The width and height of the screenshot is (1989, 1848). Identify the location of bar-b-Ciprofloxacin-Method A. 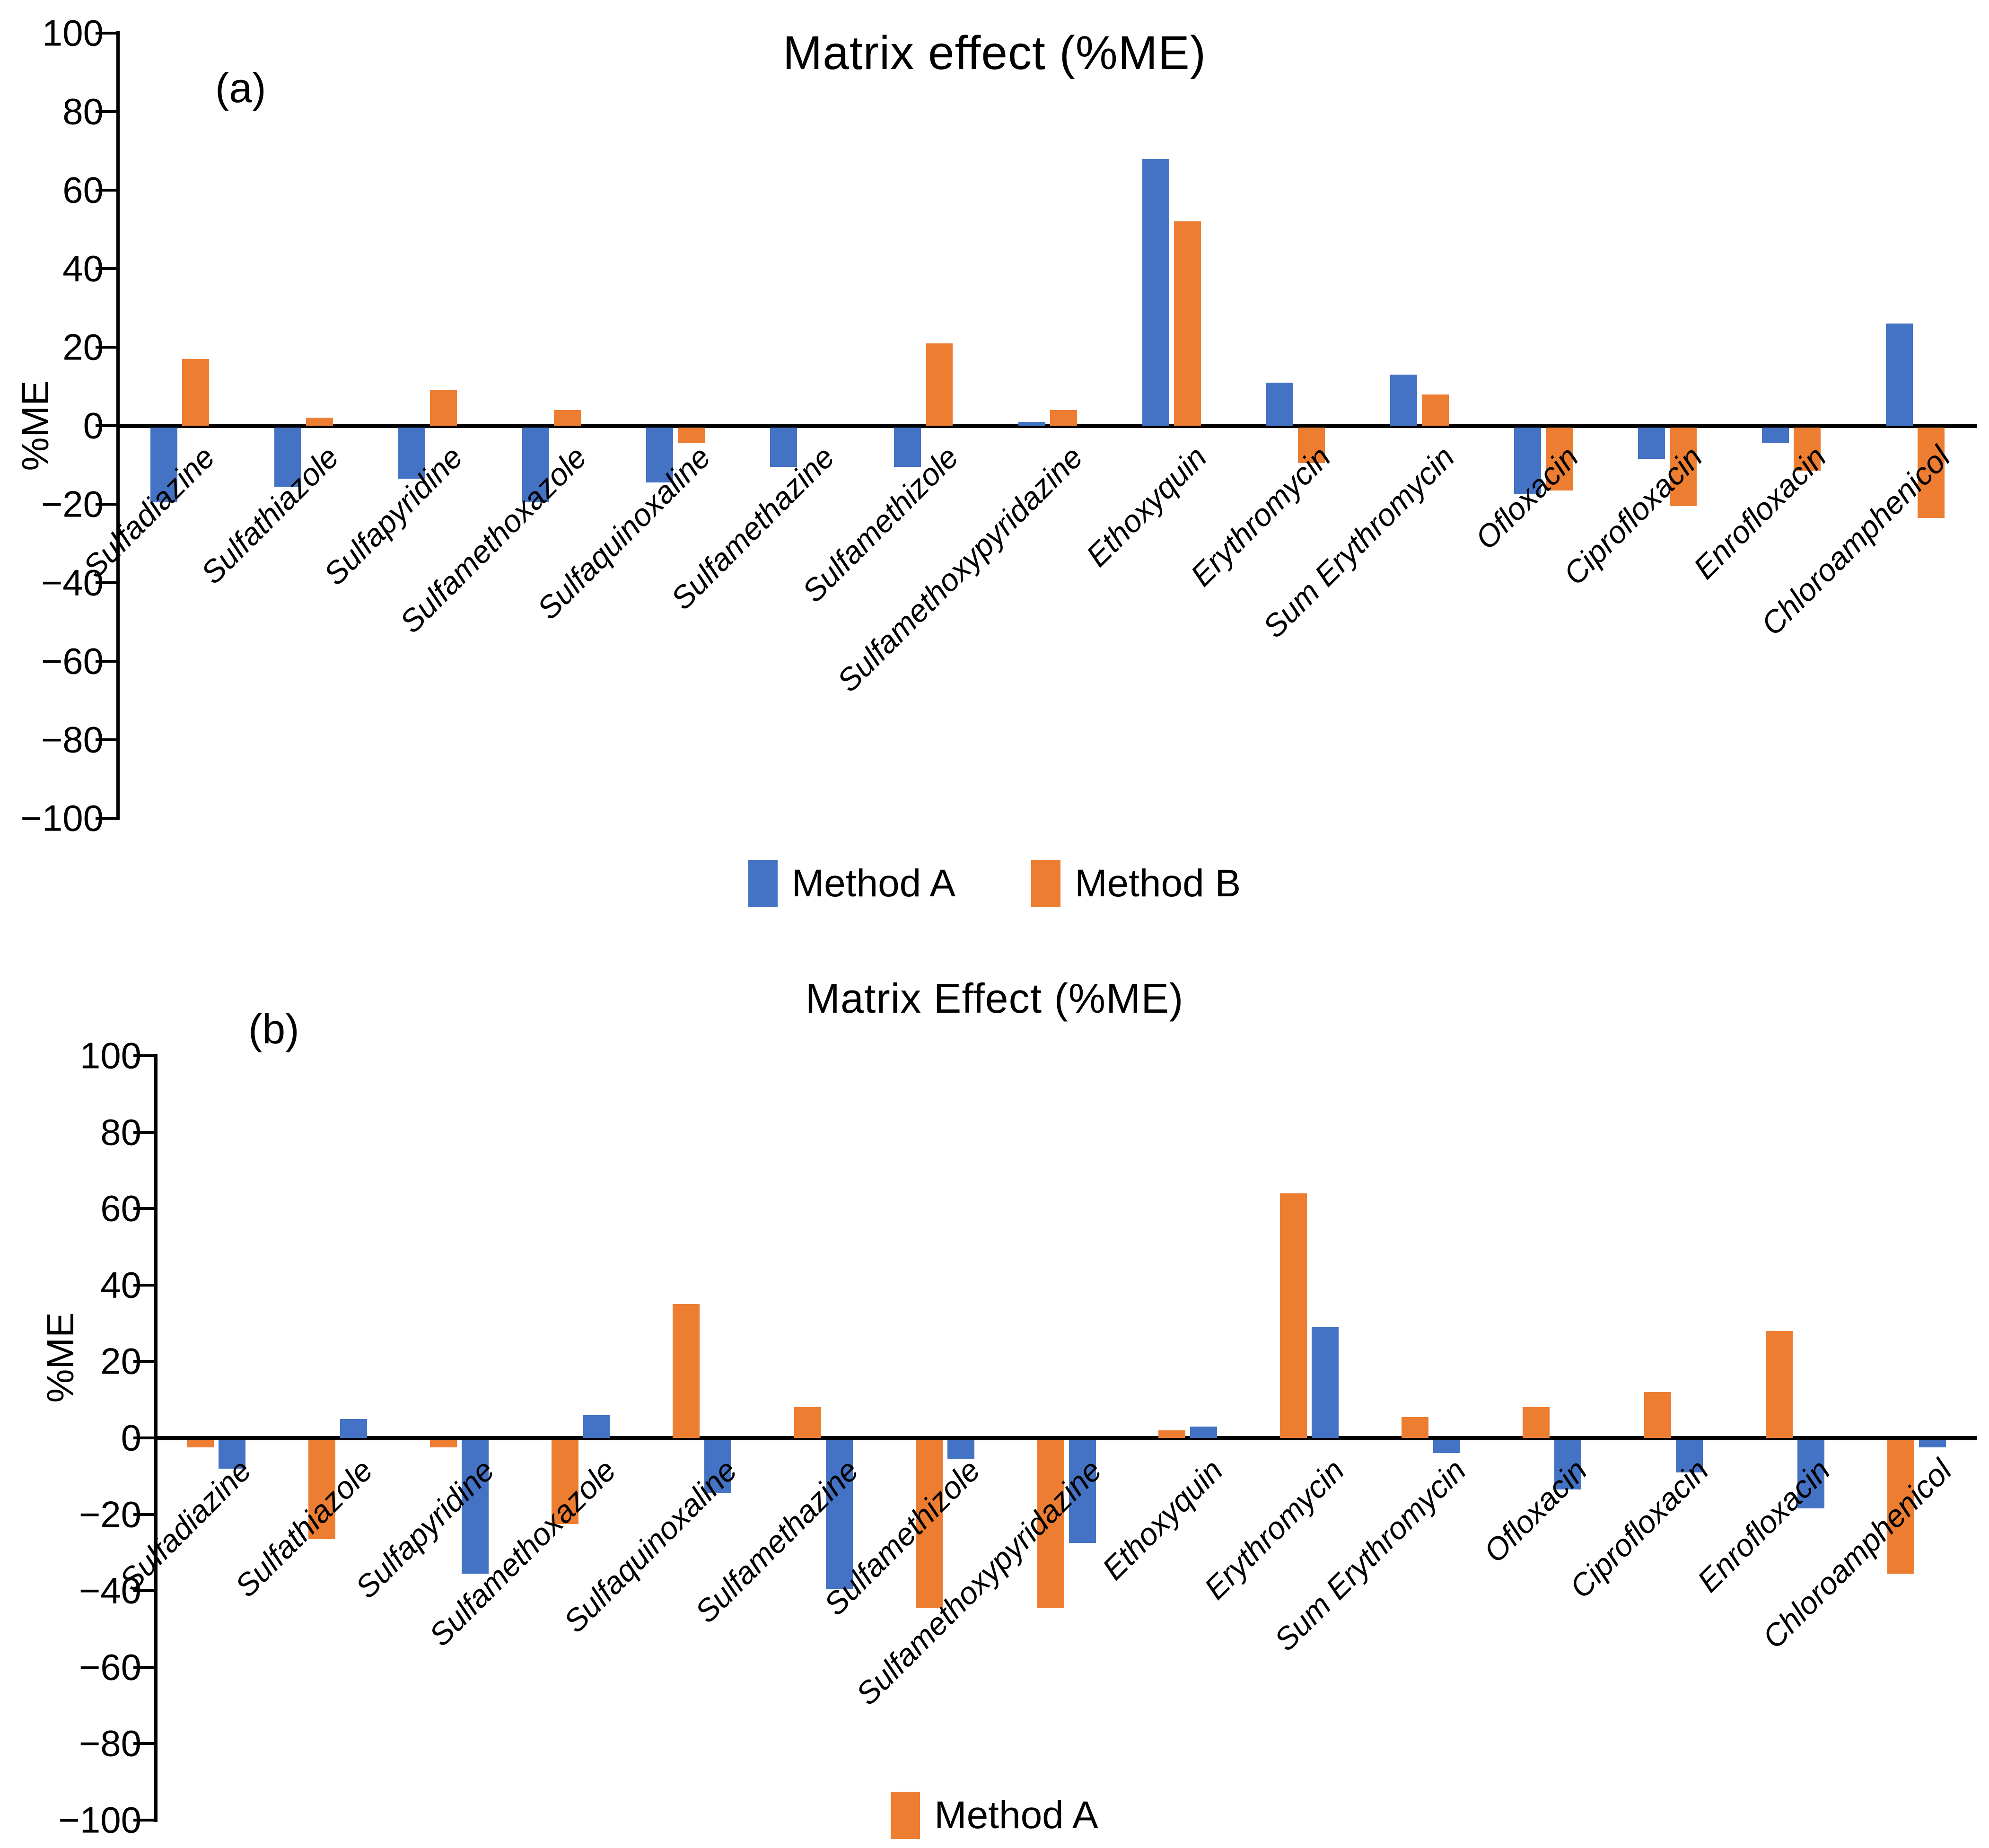
(1658, 1415).